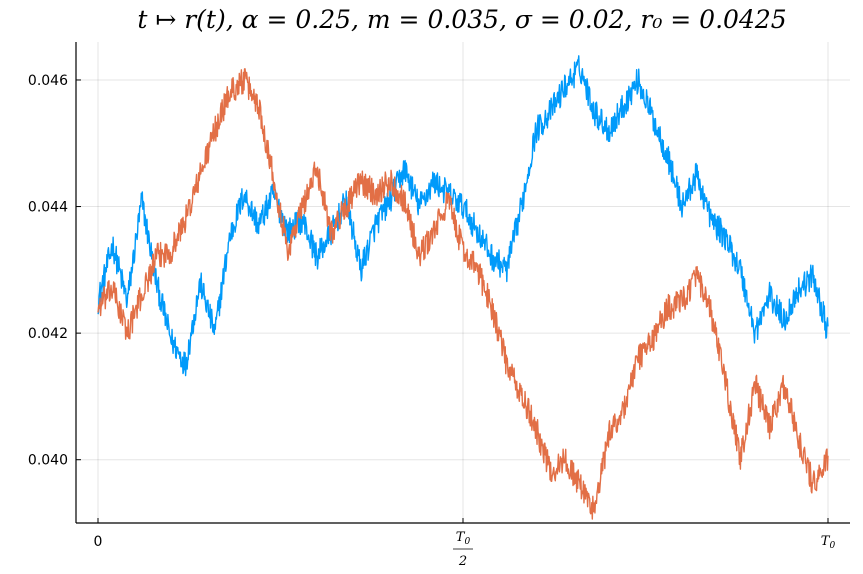 The height and width of the screenshot is (574, 863). Describe the element at coordinates (463, 538) in the screenshot. I see `x-tick-label-numerator: T0` at that location.